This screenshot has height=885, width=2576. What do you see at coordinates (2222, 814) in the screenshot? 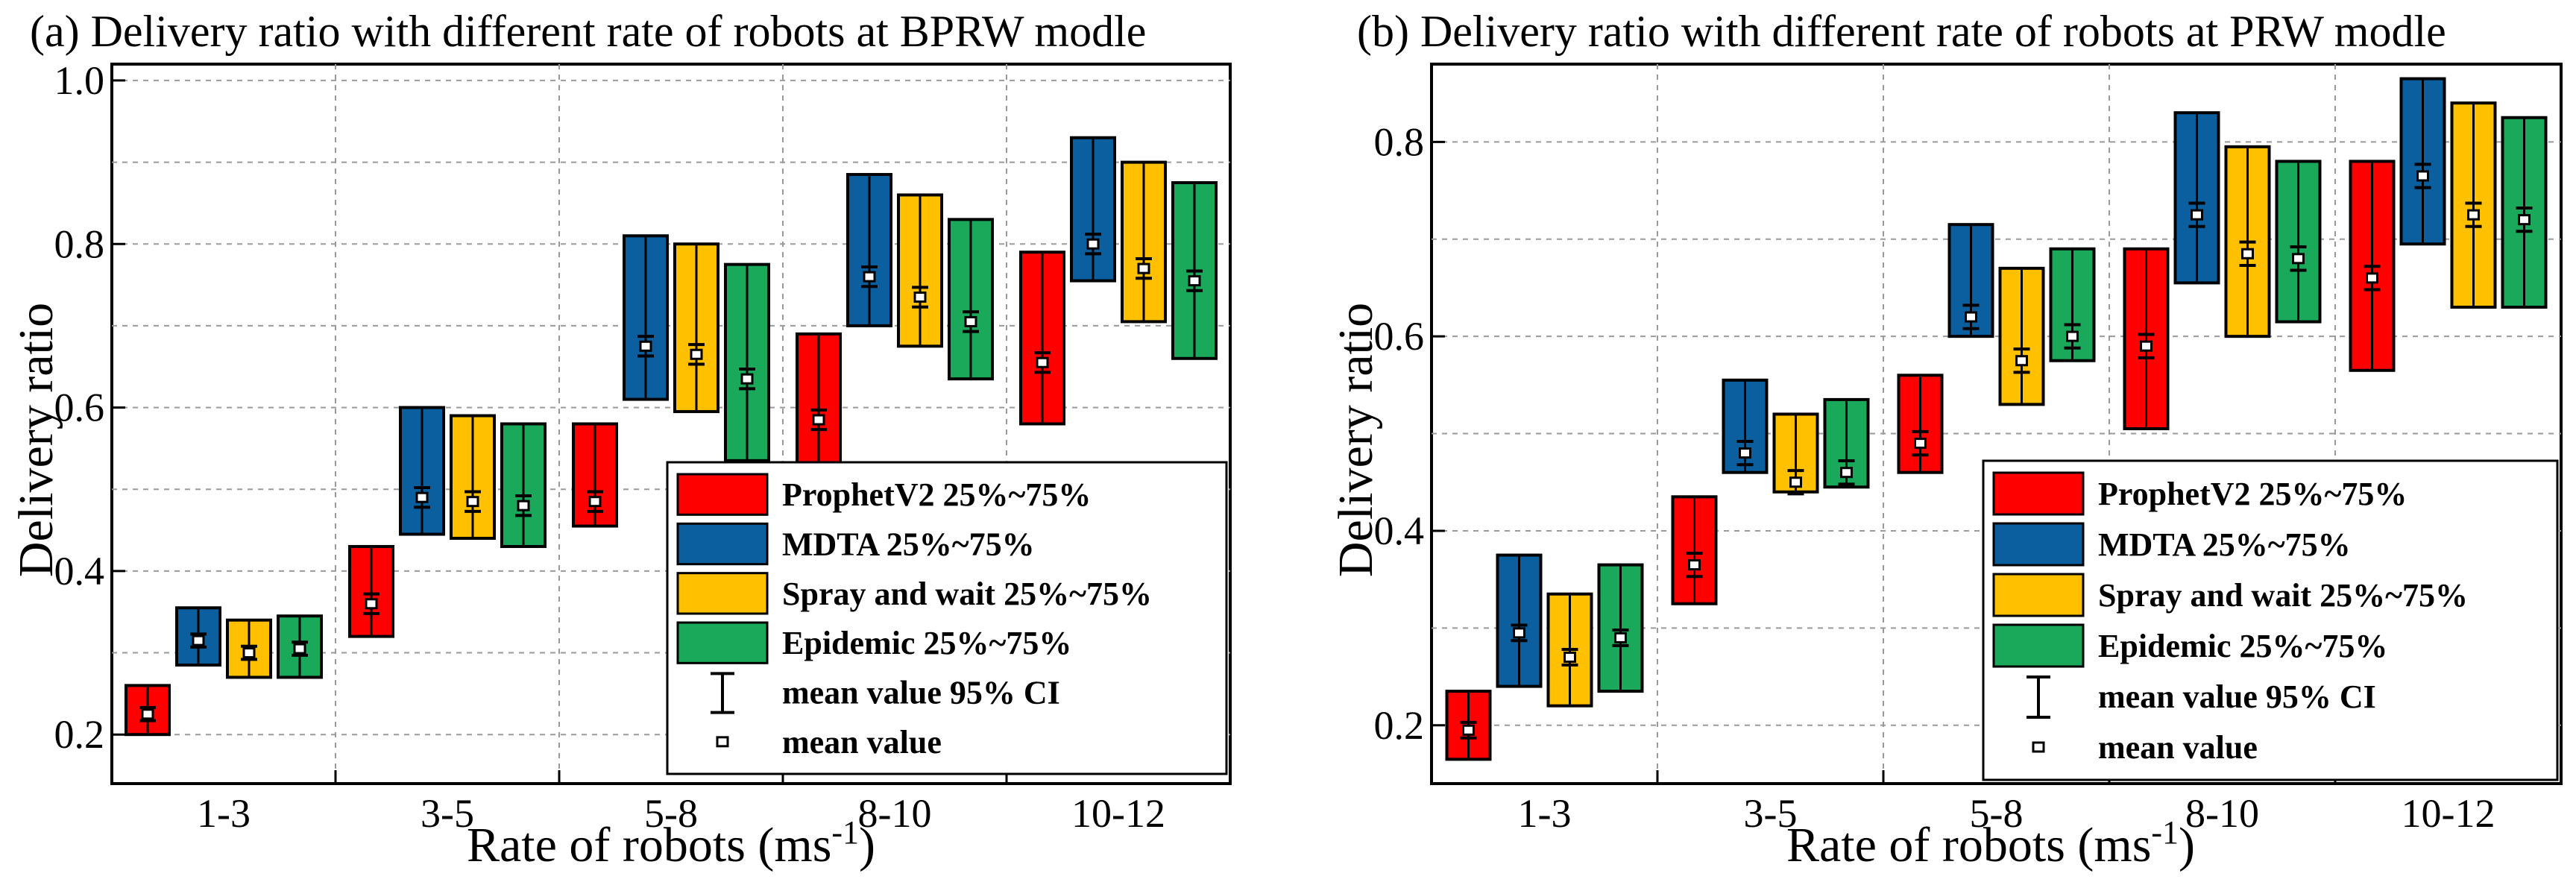
I see `x-tick-label: 8-10` at bounding box center [2222, 814].